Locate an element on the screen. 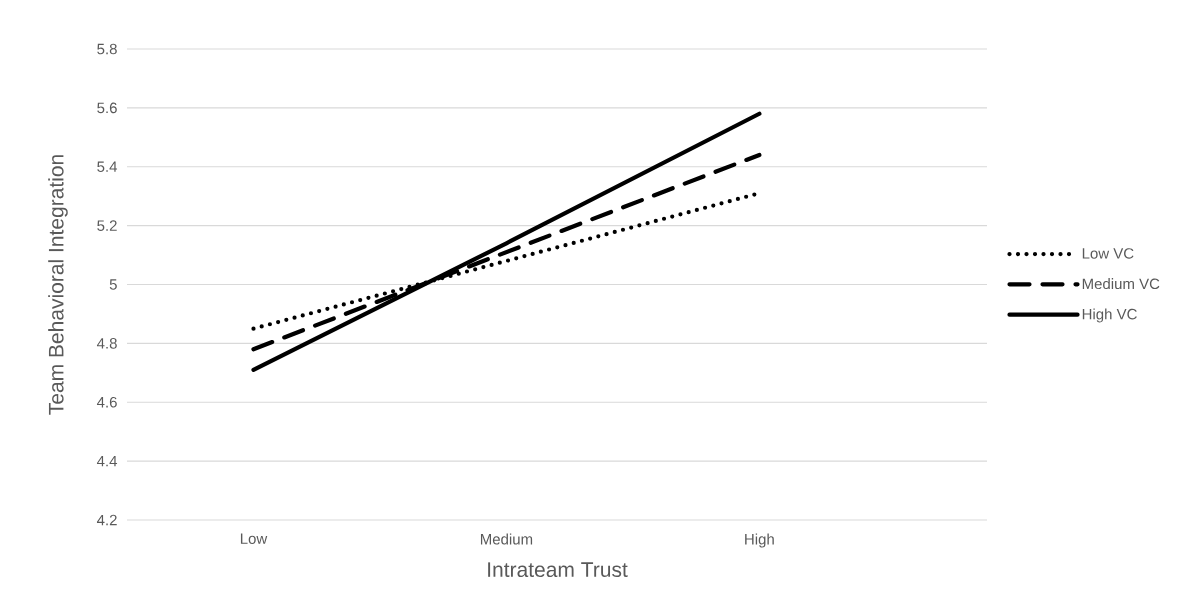 The height and width of the screenshot is (609, 1177). x-tick-label: Medium is located at coordinates (506, 539).